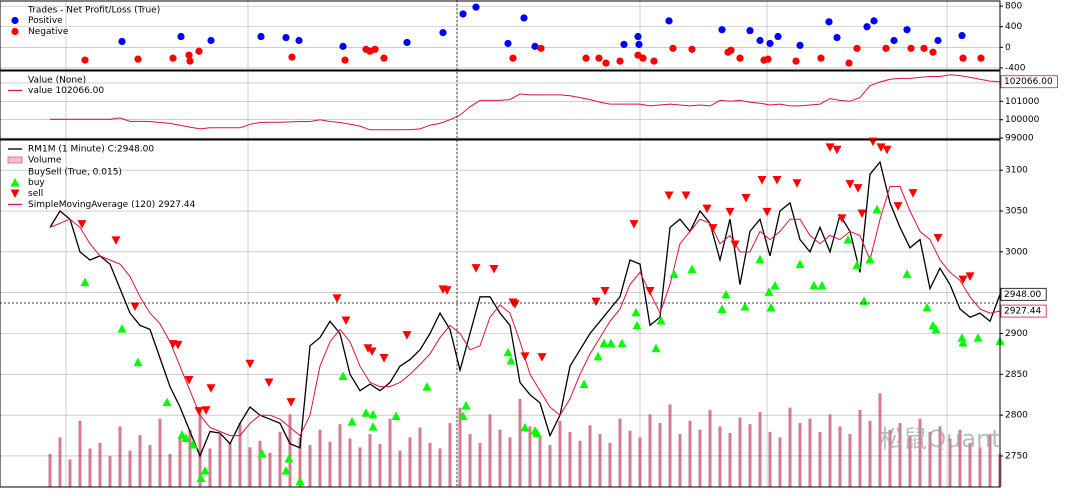 The width and height of the screenshot is (1080, 496). I want to click on y-tick-label: 2800, so click(1016, 416).